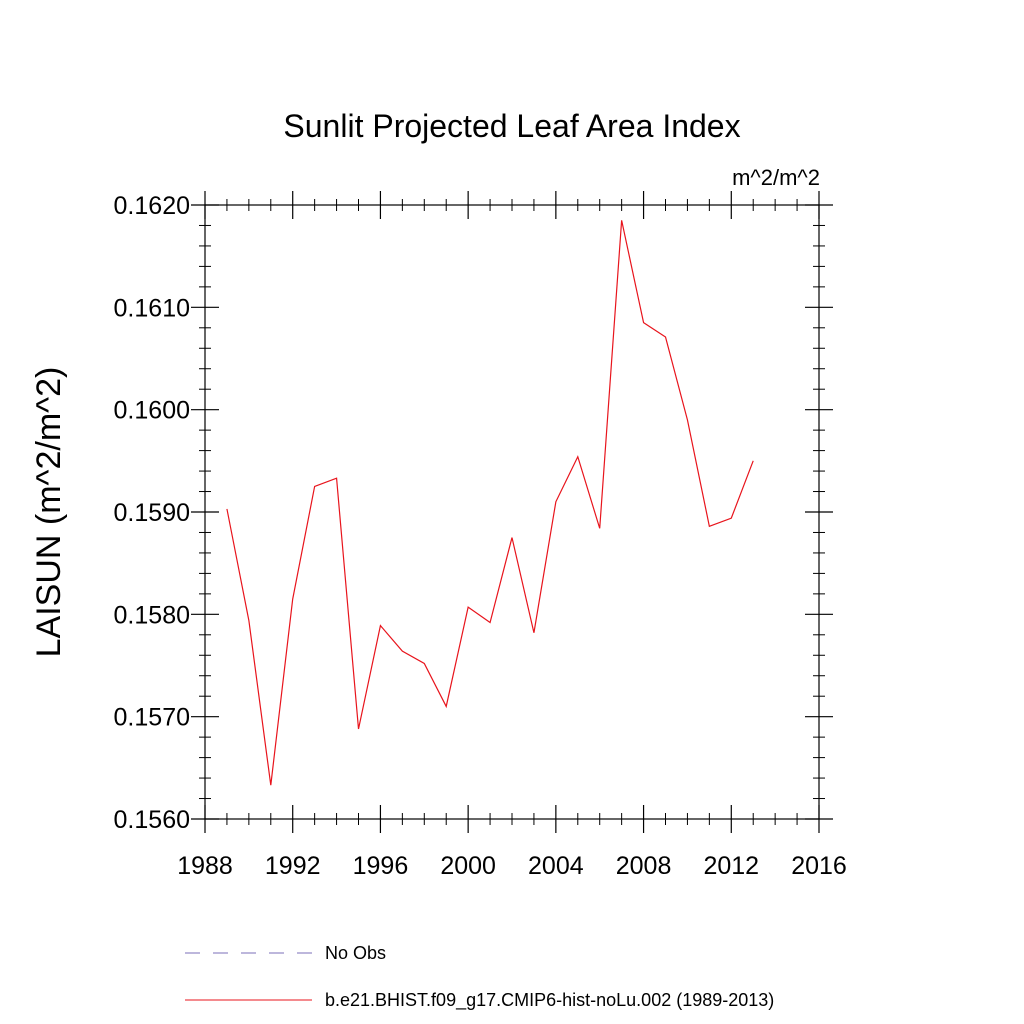  What do you see at coordinates (512, 866) in the screenshot?
I see `x-tick-labels: 1988 1992 1996 2000 2004 2008 2012 2016` at bounding box center [512, 866].